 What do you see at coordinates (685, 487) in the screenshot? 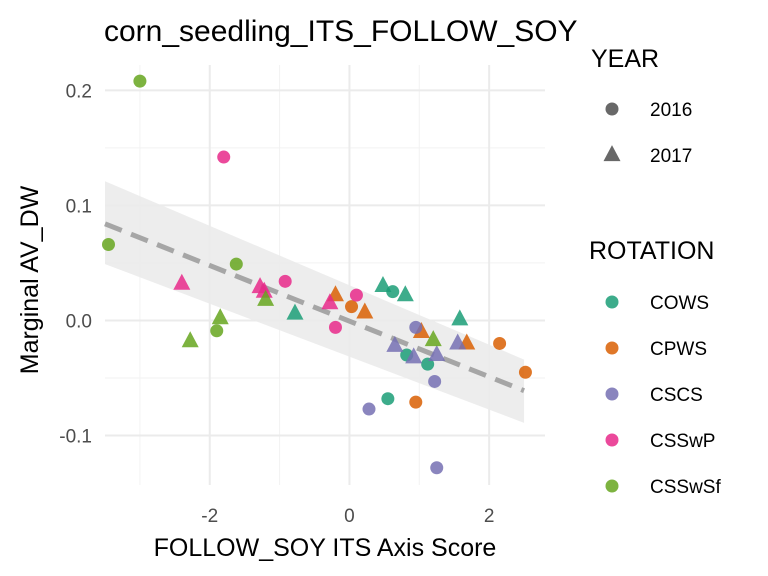
I see `legend-label-rotation: CSSwSf` at bounding box center [685, 487].